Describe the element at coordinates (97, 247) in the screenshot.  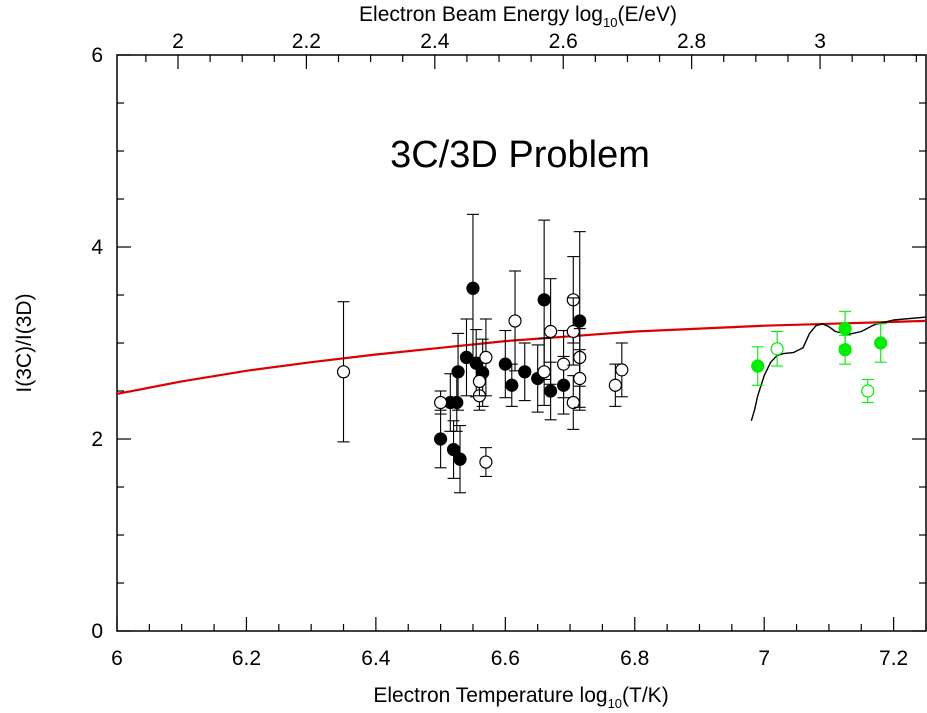
I see `y-tick-label: 4` at that location.